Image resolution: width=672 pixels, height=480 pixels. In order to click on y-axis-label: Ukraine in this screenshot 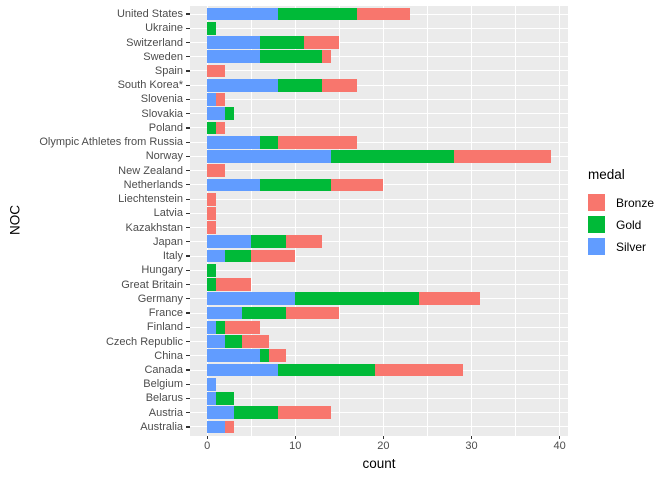, I will do `click(164, 28)`.